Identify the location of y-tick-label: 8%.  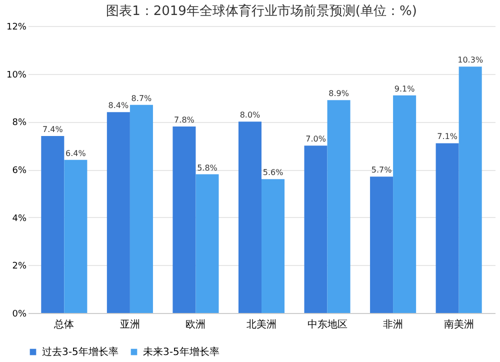
(19, 123).